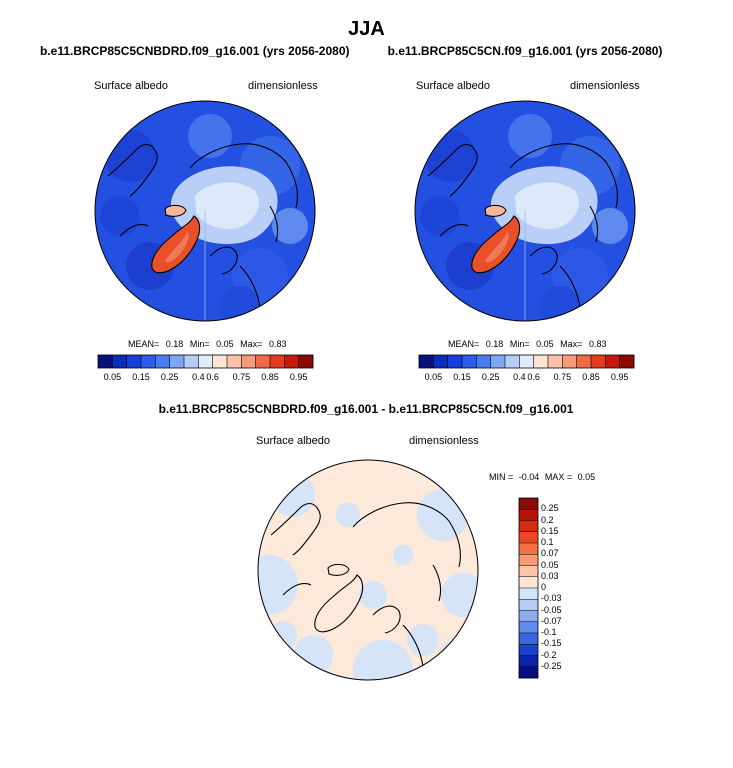 The height and width of the screenshot is (768, 733). Describe the element at coordinates (251, 344) in the screenshot. I see `panel1-max-label: Max=` at that location.